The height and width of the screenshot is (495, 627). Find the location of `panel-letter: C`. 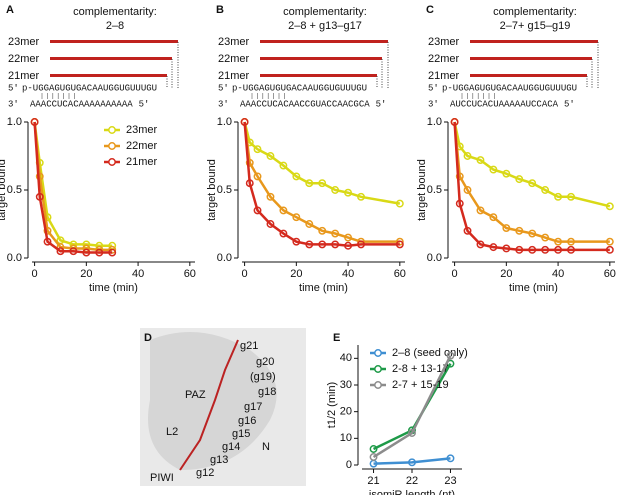

panel-letter: C is located at coordinates (430, 10).